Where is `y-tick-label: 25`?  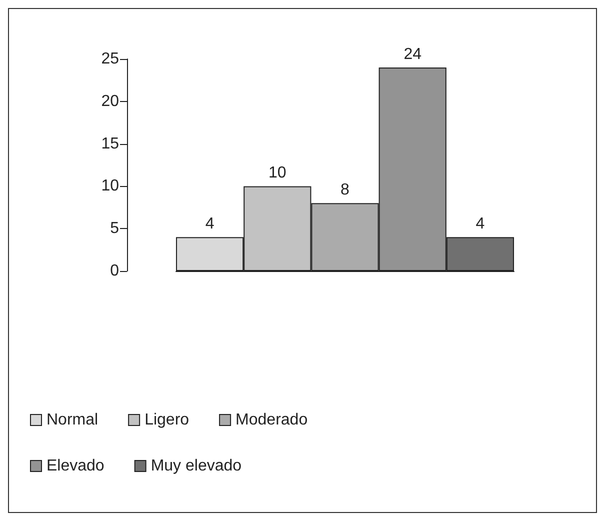
y-tick-label: 25 is located at coordinates (110, 59).